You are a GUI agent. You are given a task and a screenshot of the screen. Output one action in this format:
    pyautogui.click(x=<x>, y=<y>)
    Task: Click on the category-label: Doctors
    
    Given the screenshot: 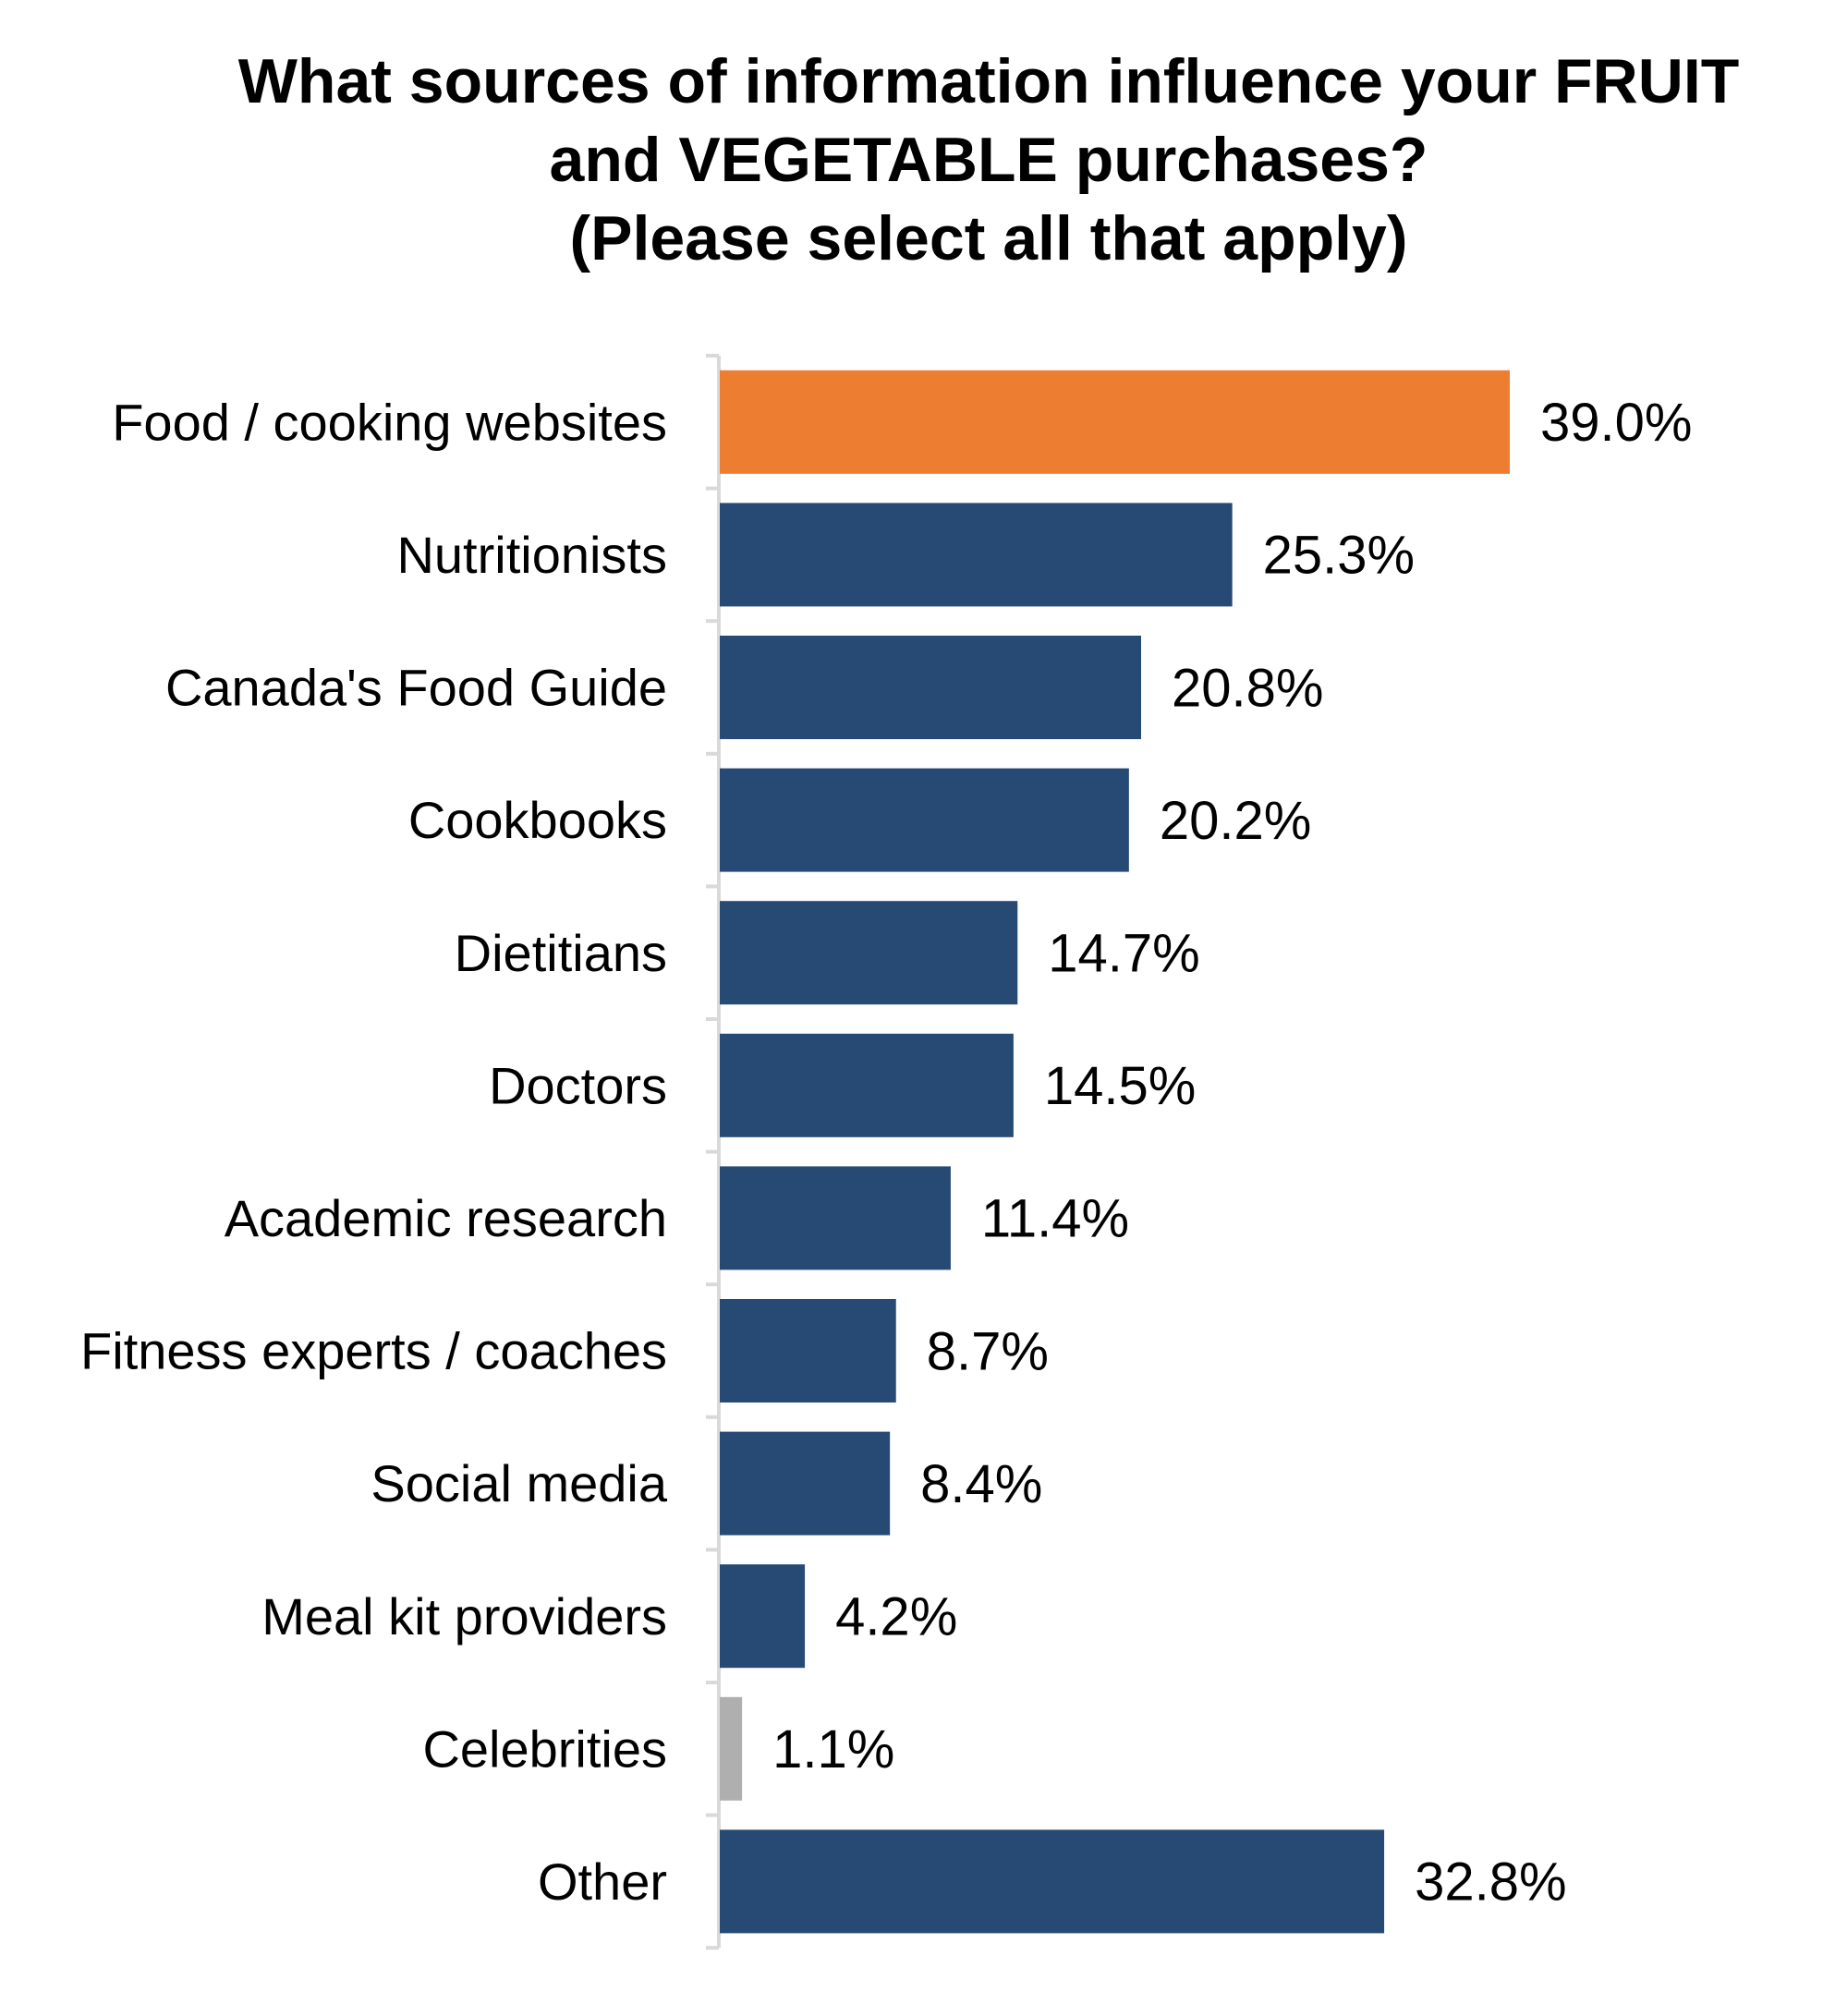 What is the action you would take?
    pyautogui.click(x=578, y=1085)
    